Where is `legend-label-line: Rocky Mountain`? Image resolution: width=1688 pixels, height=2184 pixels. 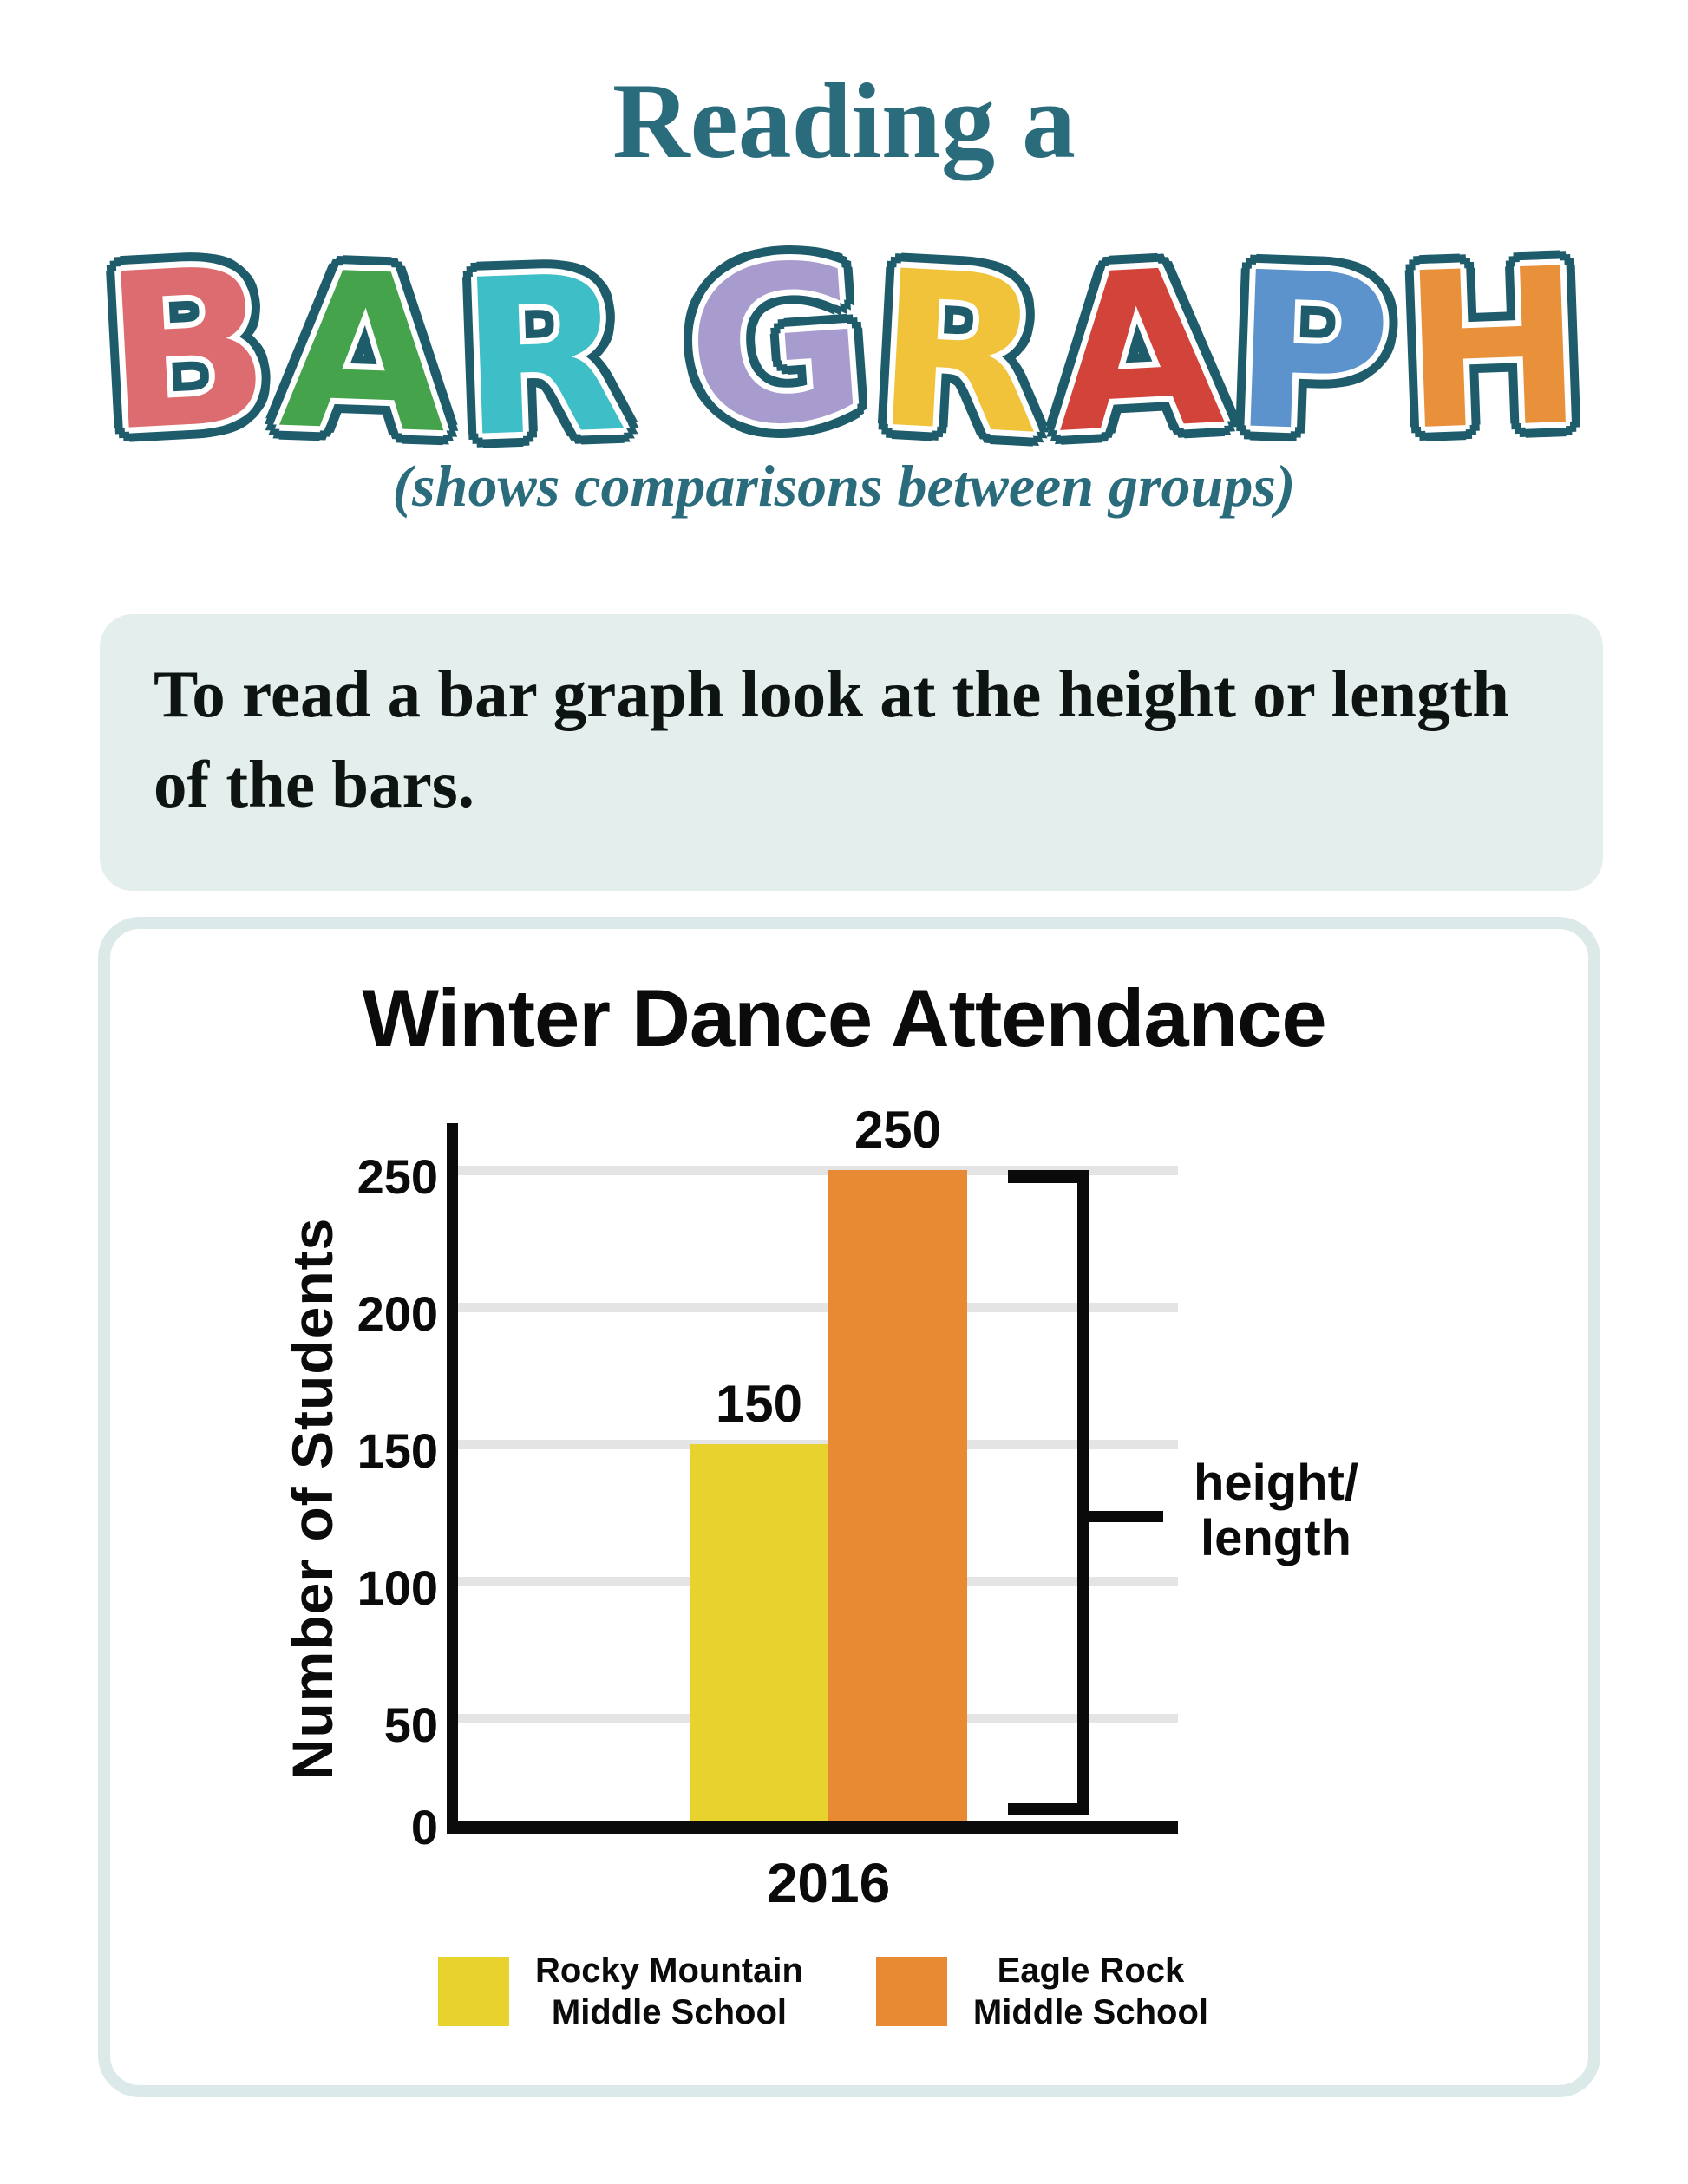 legend-label-line: Rocky Mountain is located at coordinates (668, 1971).